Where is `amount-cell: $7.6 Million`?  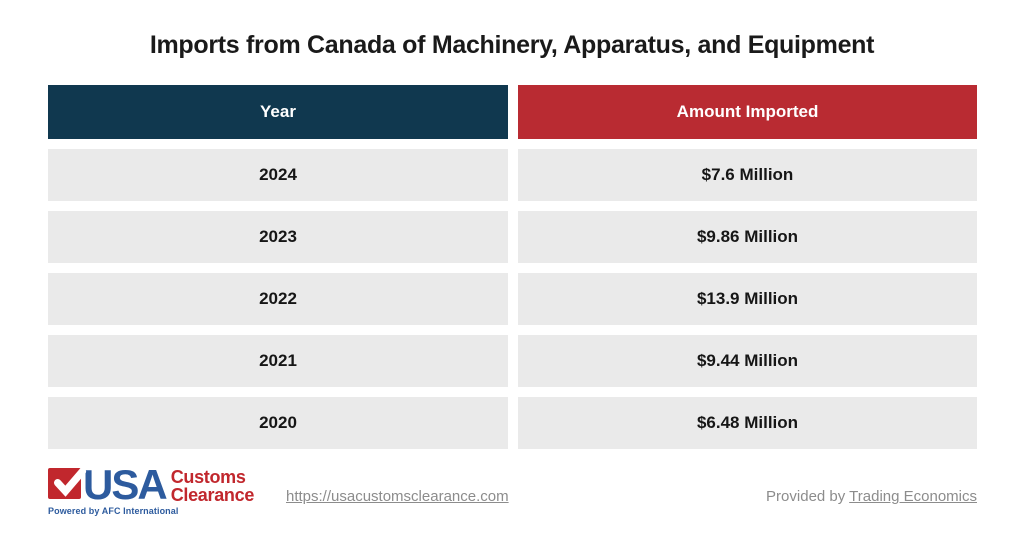 amount-cell: $7.6 Million is located at coordinates (747, 175).